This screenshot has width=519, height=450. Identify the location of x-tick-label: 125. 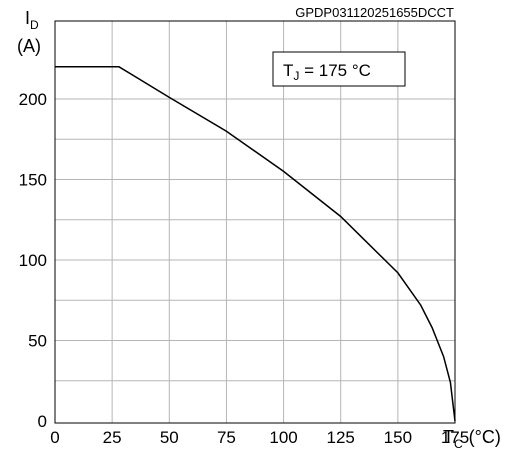
(341, 437).